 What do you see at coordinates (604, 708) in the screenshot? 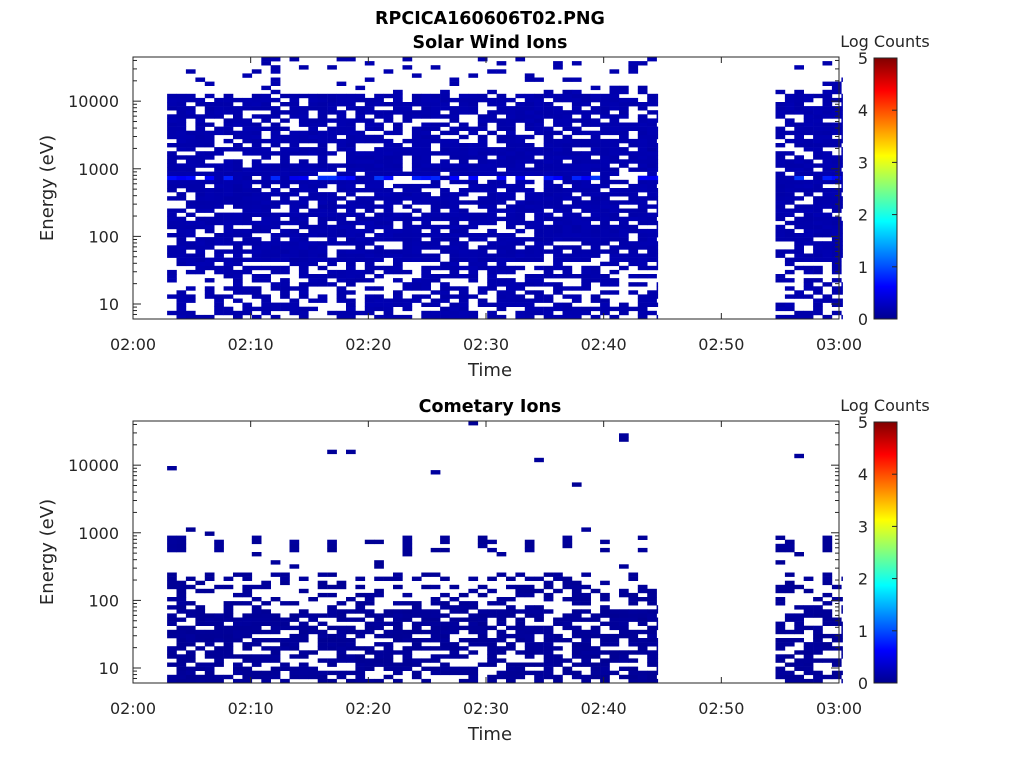
I see `x-tick-label: 02:40` at bounding box center [604, 708].